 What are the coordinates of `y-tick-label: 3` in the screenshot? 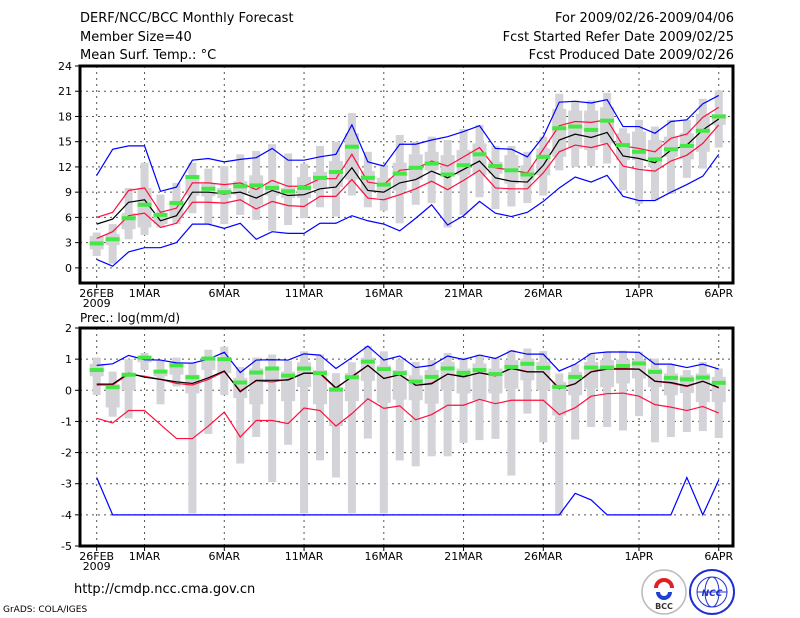 It's located at (68, 243).